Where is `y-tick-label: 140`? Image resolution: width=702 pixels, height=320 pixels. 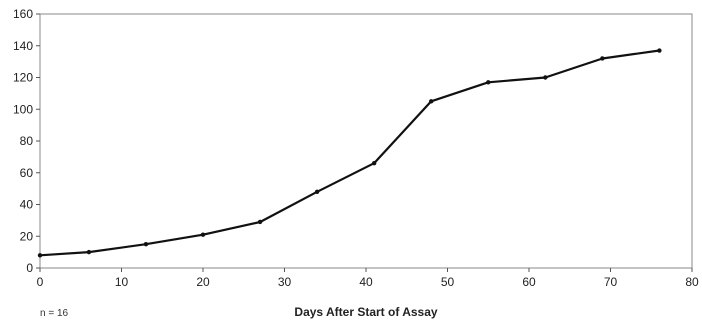
y-tick-label: 140 is located at coordinates (23, 46).